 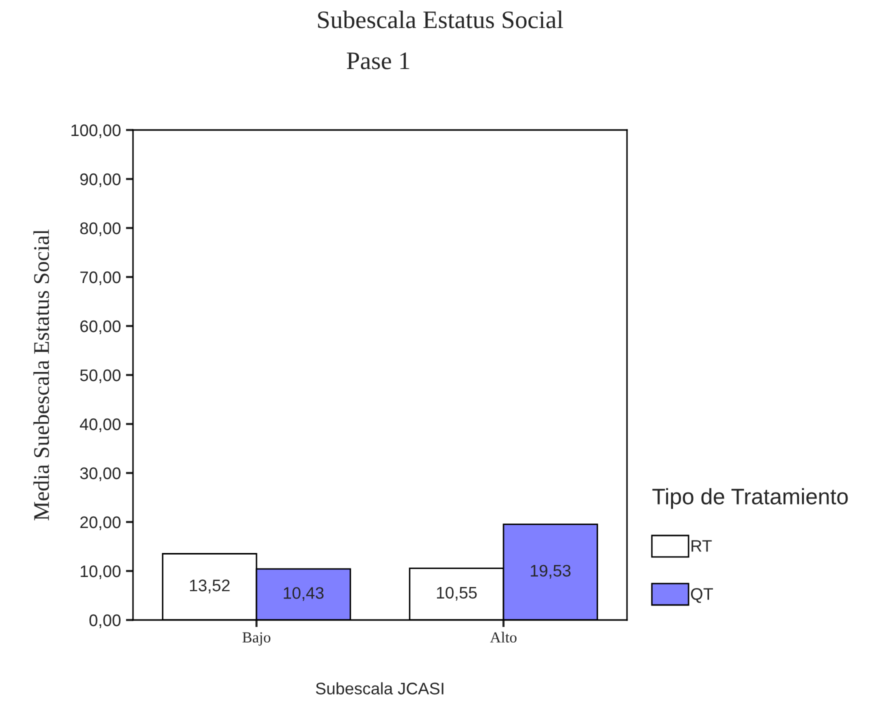 What do you see at coordinates (100, 229) in the screenshot?
I see `y-tick-label: 80,00` at bounding box center [100, 229].